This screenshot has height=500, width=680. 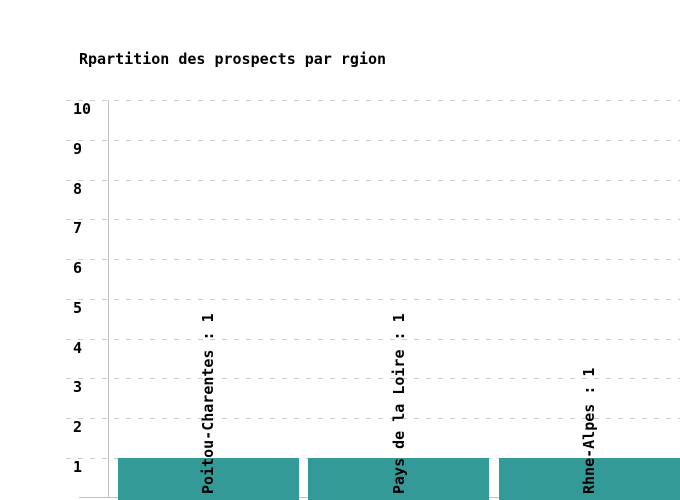 I want to click on bar-poitou-charentes, so click(x=208, y=479).